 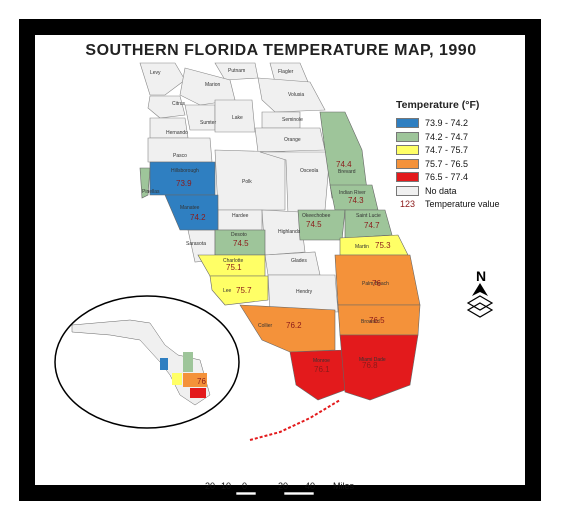 What do you see at coordinates (151, 192) in the screenshot?
I see `label-pinellas: Pinellas` at bounding box center [151, 192].